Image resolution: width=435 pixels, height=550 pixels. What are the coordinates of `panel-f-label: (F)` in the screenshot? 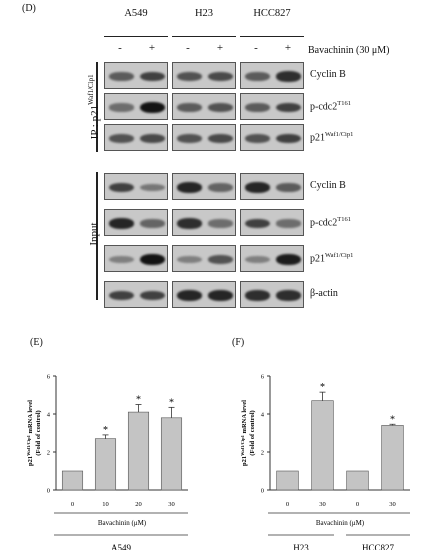 It's located at (238, 342).